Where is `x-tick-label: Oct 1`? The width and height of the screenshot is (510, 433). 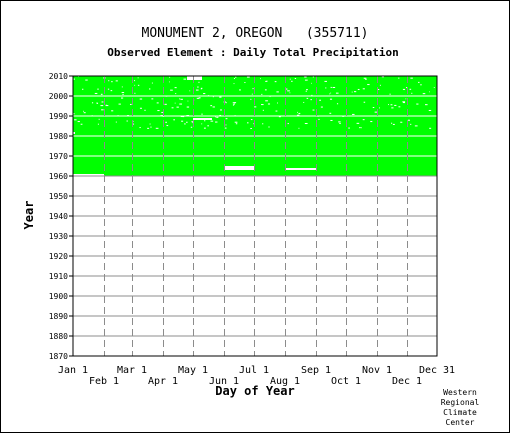
x-tick-label: Oct 1 is located at coordinates (346, 381).